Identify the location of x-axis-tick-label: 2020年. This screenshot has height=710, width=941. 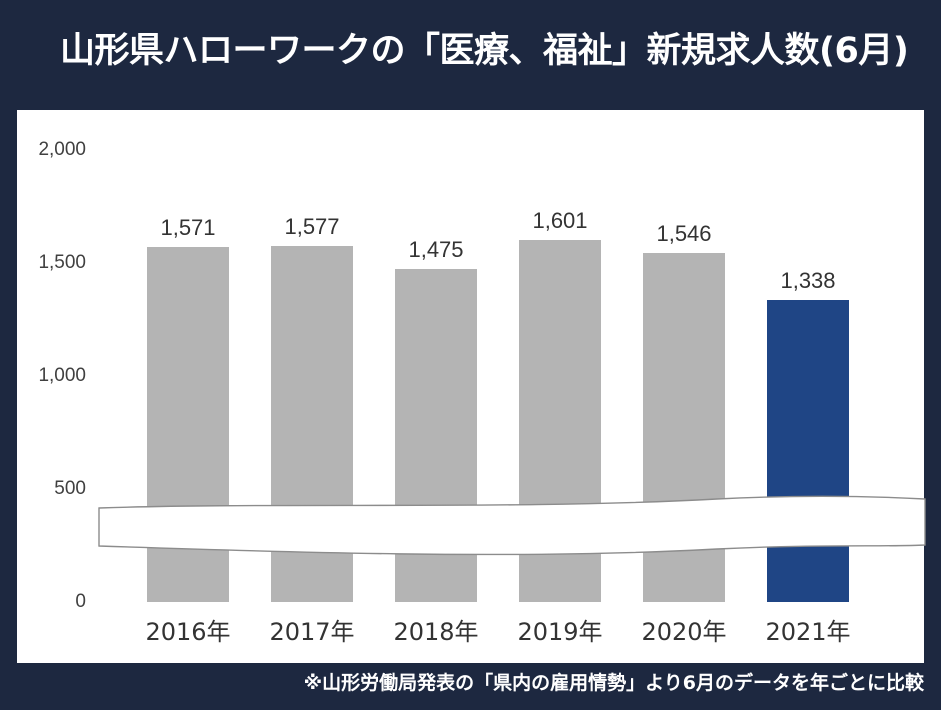
(684, 632).